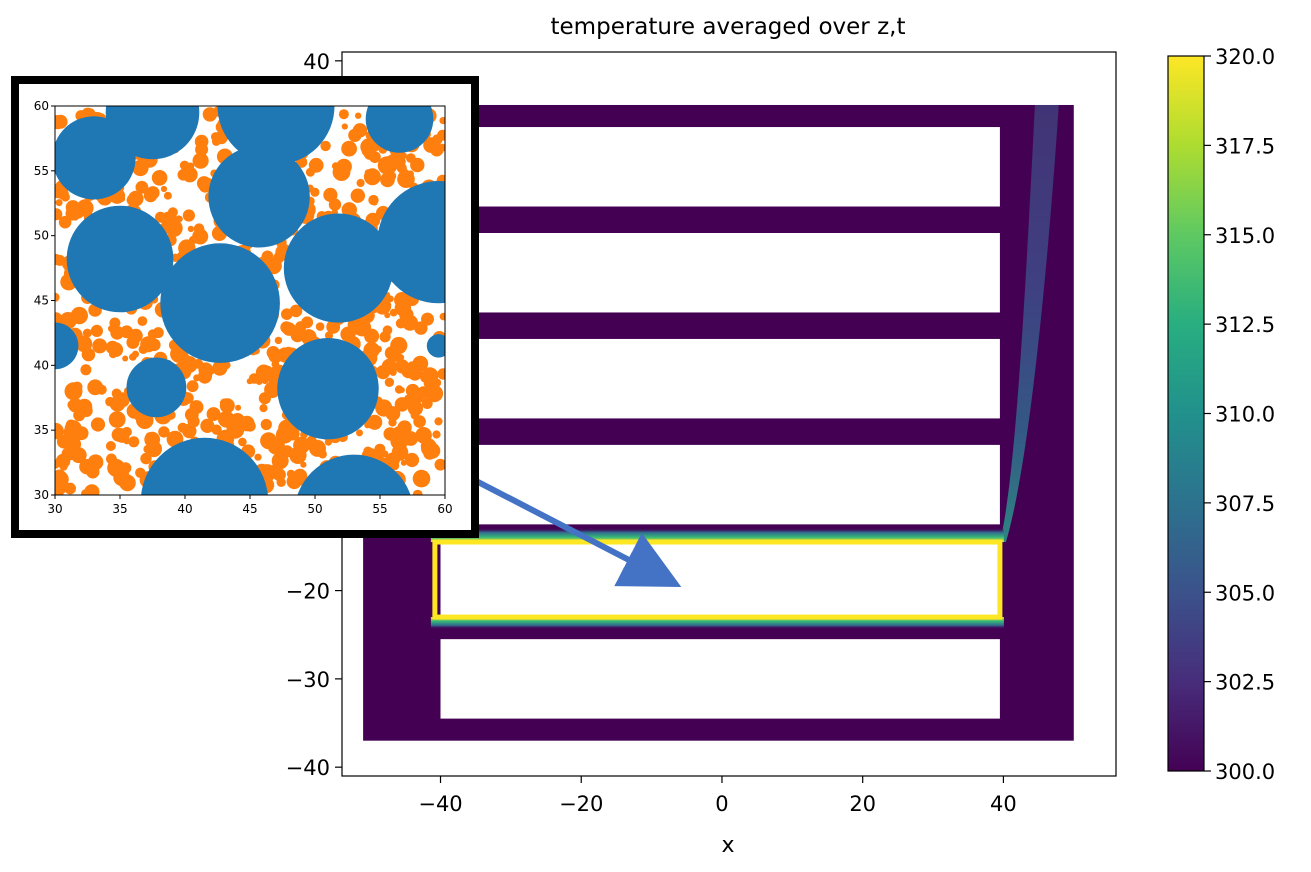  I want to click on inset-x-tick-label: 30, so click(54, 509).